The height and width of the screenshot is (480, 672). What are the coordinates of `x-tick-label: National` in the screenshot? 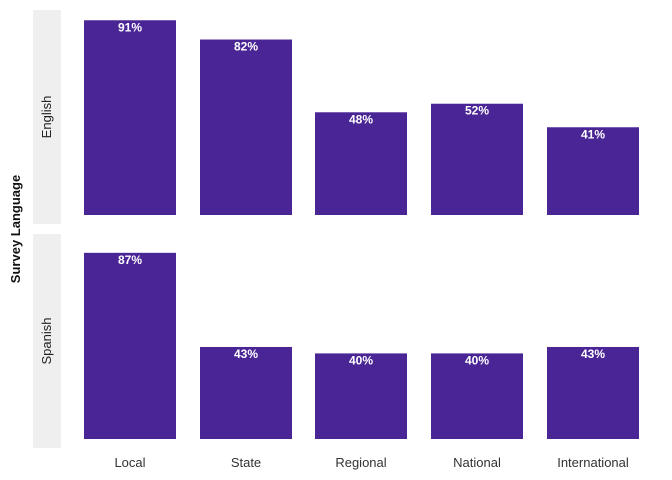 It's located at (477, 462).